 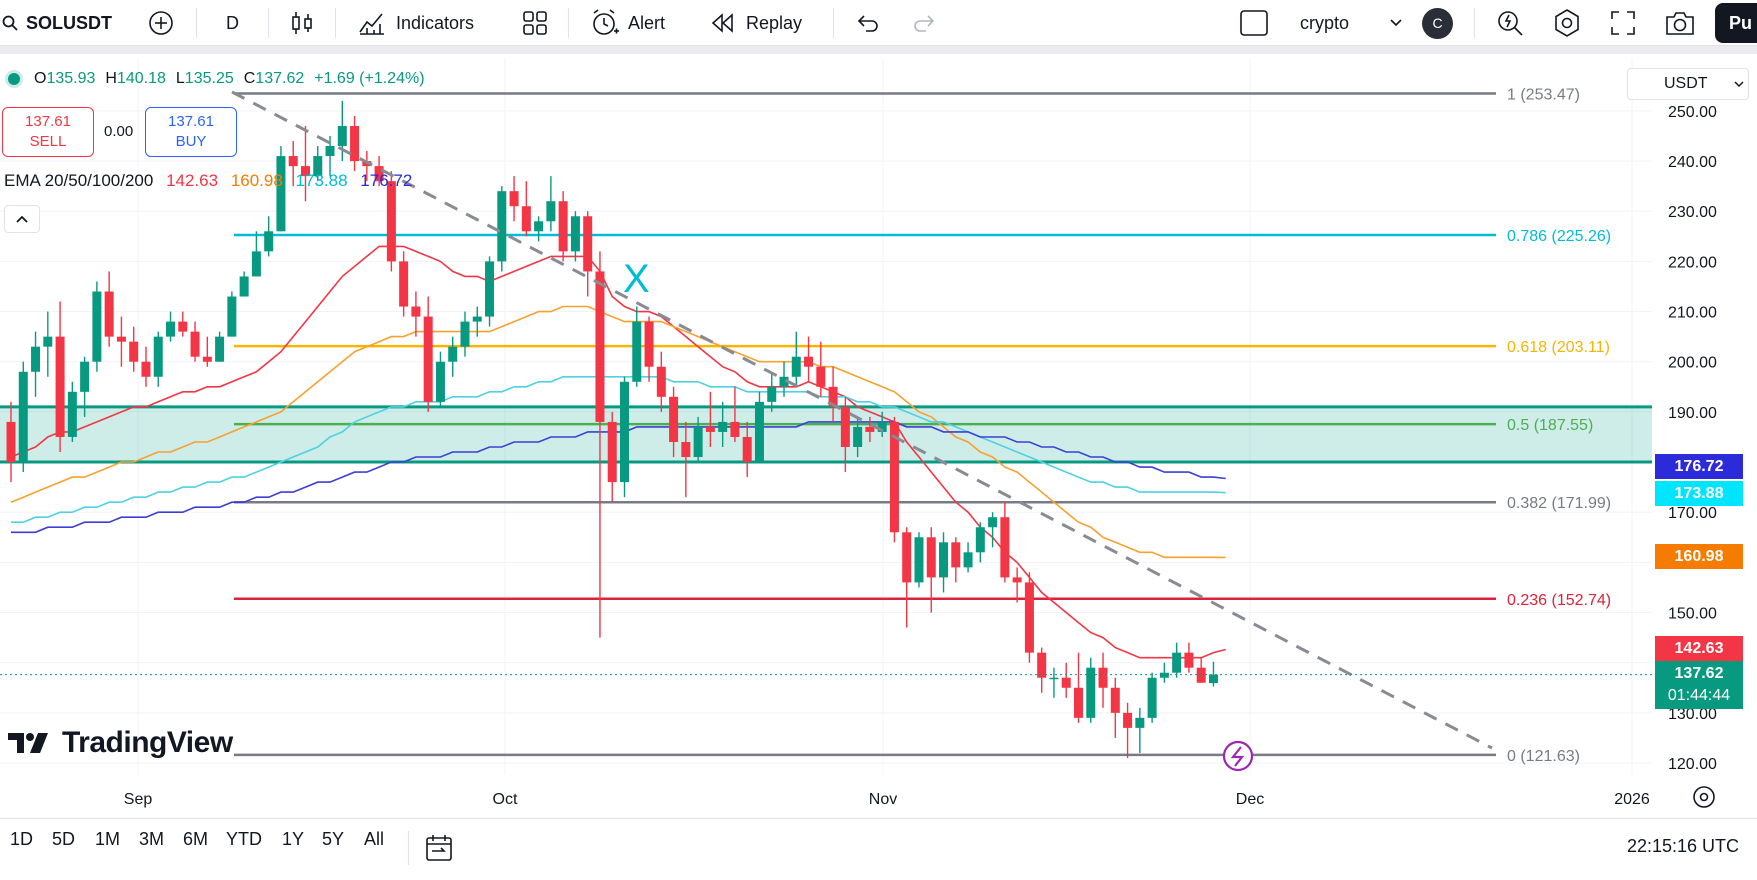 I want to click on quick-search-button, so click(x=1510, y=23).